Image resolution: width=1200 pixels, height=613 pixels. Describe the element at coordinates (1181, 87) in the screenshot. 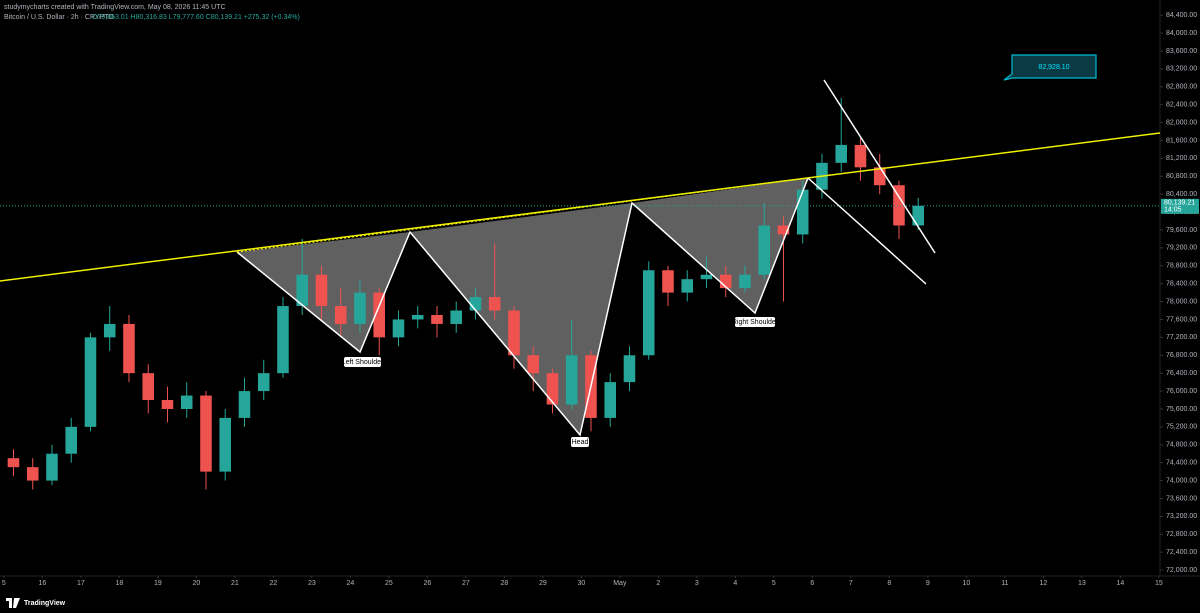

I see `y-tick-label: 82,800.00` at that location.